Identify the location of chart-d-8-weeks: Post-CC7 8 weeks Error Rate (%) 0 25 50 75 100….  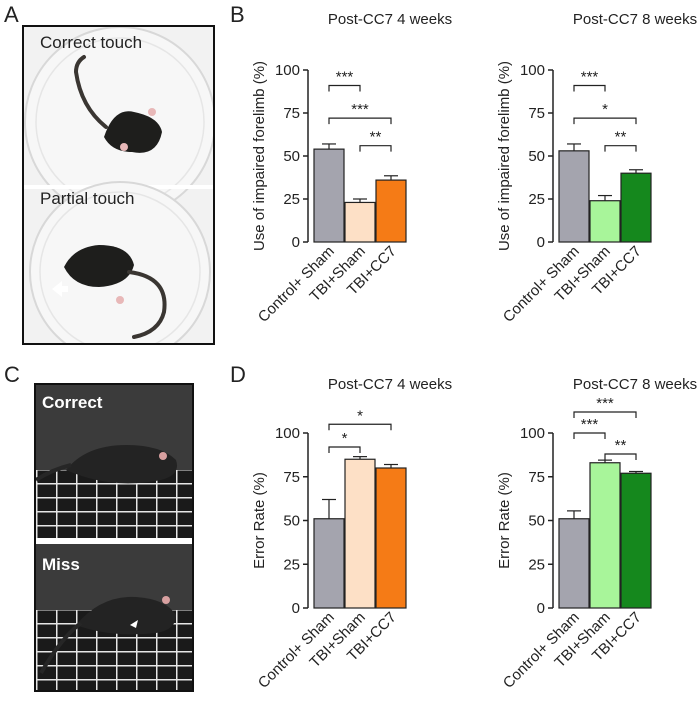
(596, 534).